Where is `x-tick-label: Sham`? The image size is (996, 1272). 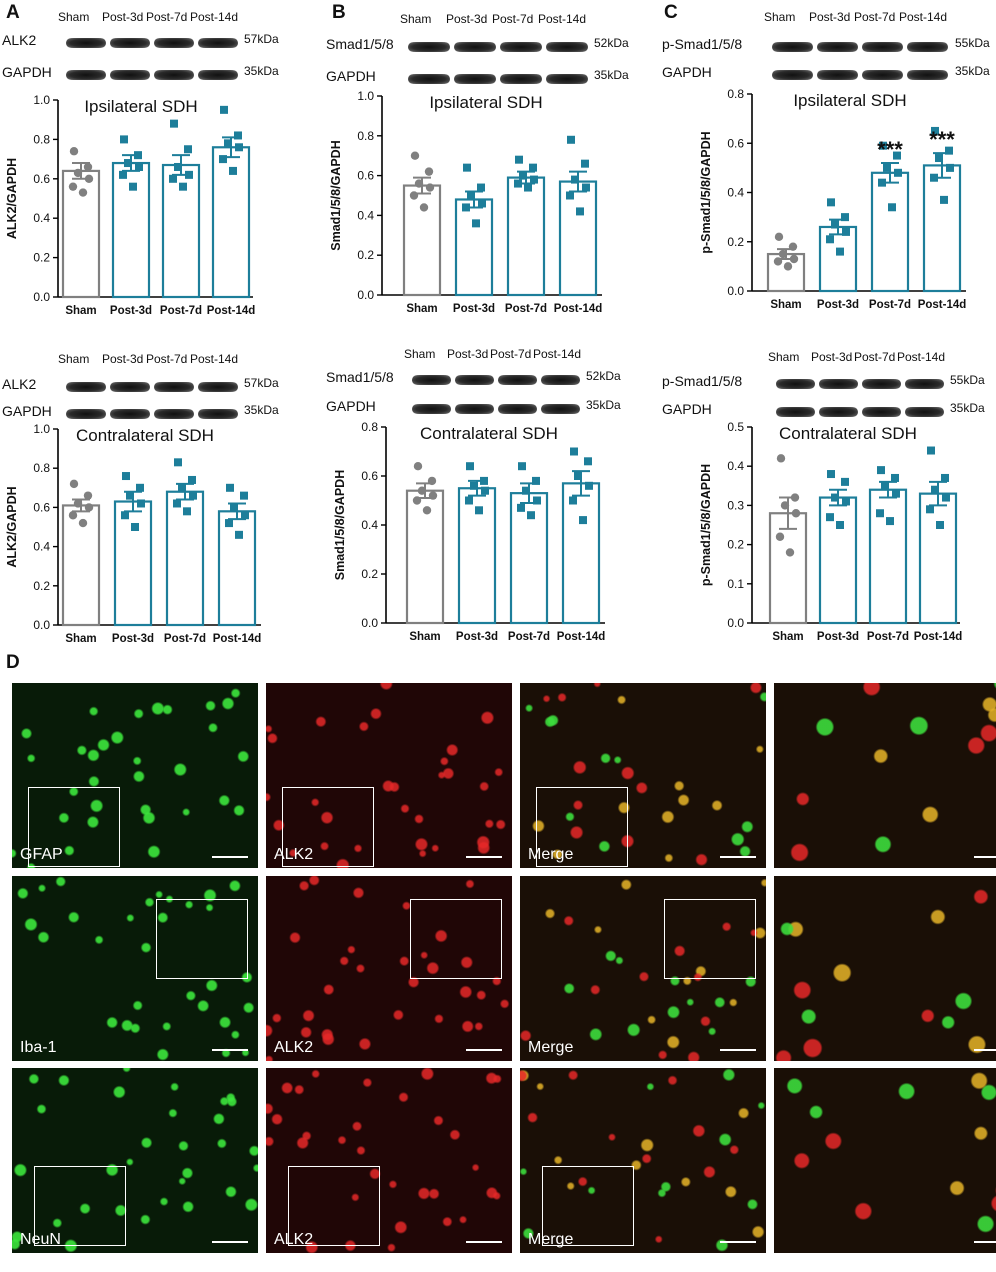
x-tick-label: Sham is located at coordinates (80, 639).